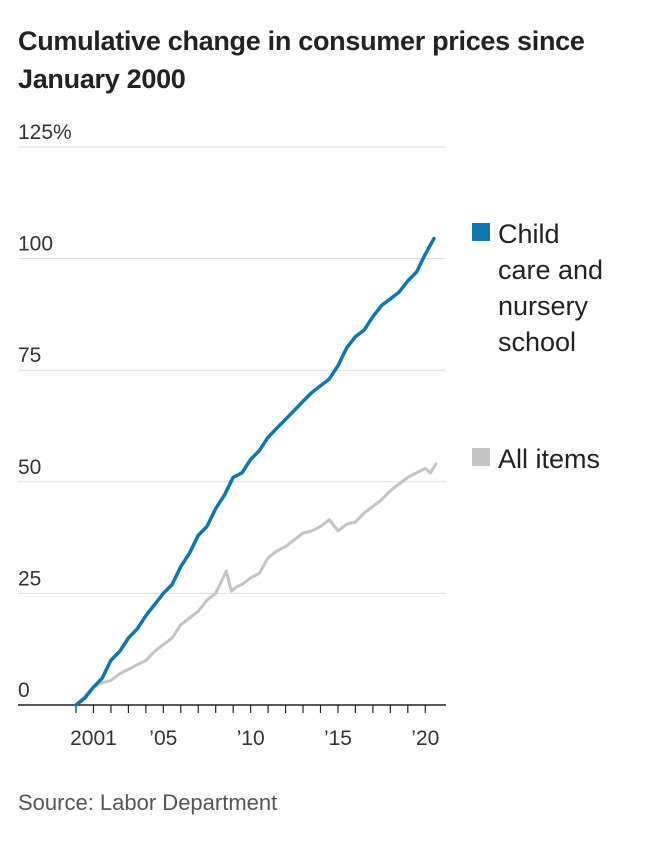 The height and width of the screenshot is (850, 646). What do you see at coordinates (543, 306) in the screenshot?
I see `legend-label: nursery` at bounding box center [543, 306].